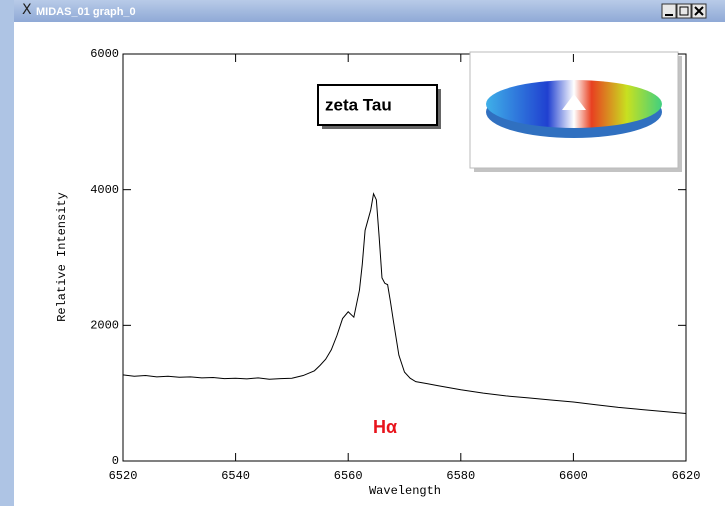 Image resolution: width=725 pixels, height=506 pixels. What do you see at coordinates (369, 11) in the screenshot?
I see `title-bar` at bounding box center [369, 11].